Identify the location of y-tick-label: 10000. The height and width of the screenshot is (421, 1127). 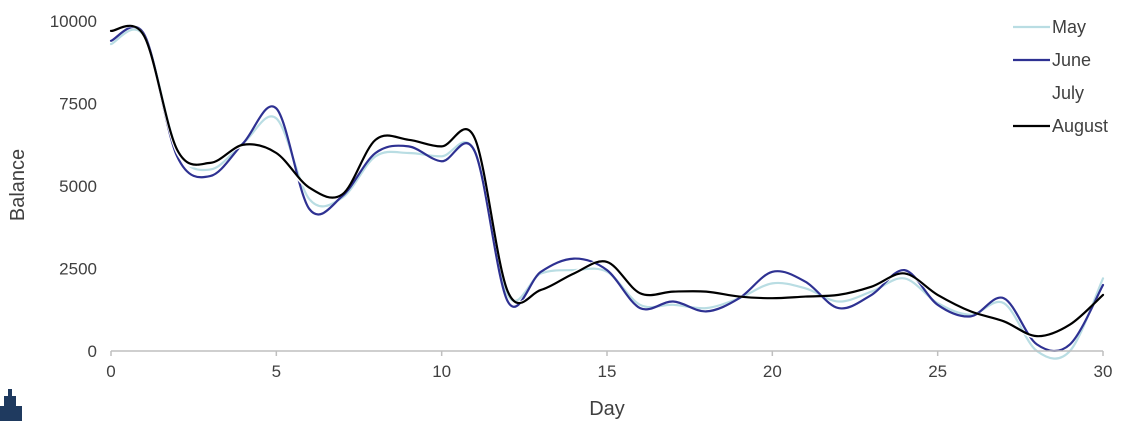
(73, 21).